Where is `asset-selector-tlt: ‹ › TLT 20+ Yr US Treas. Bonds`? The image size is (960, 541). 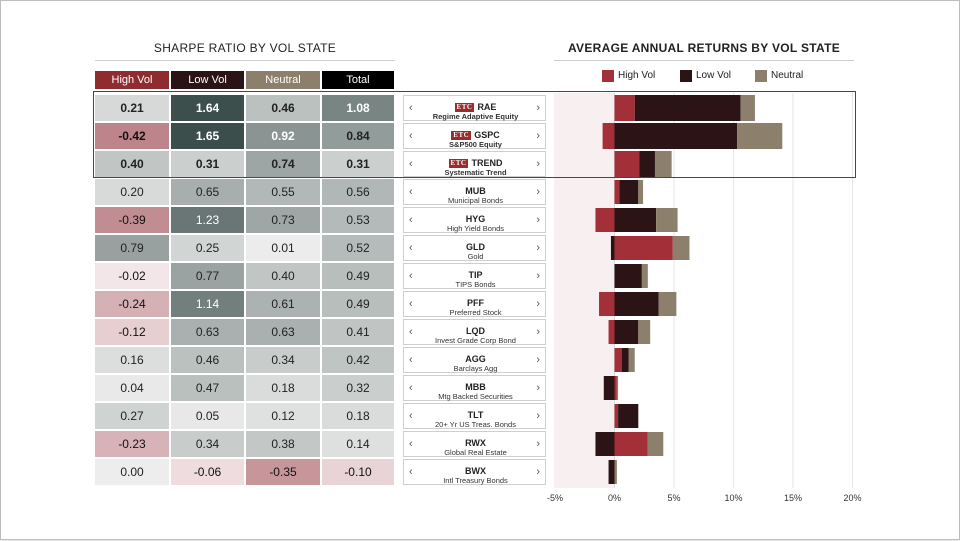 asset-selector-tlt: ‹ › TLT 20+ Yr US Treas. Bonds is located at coordinates (474, 416).